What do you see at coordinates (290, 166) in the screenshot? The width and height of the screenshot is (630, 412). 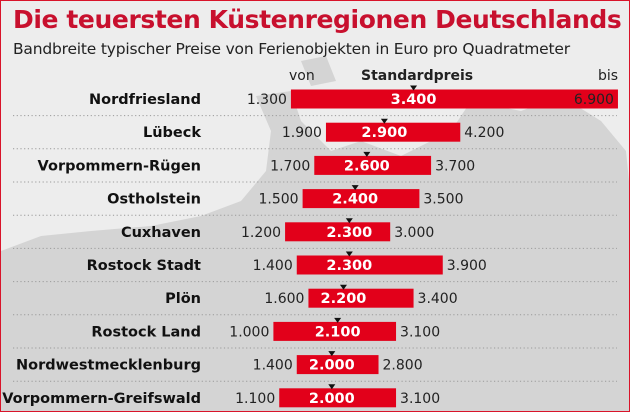 I see `min-label: 1.700` at bounding box center [290, 166].